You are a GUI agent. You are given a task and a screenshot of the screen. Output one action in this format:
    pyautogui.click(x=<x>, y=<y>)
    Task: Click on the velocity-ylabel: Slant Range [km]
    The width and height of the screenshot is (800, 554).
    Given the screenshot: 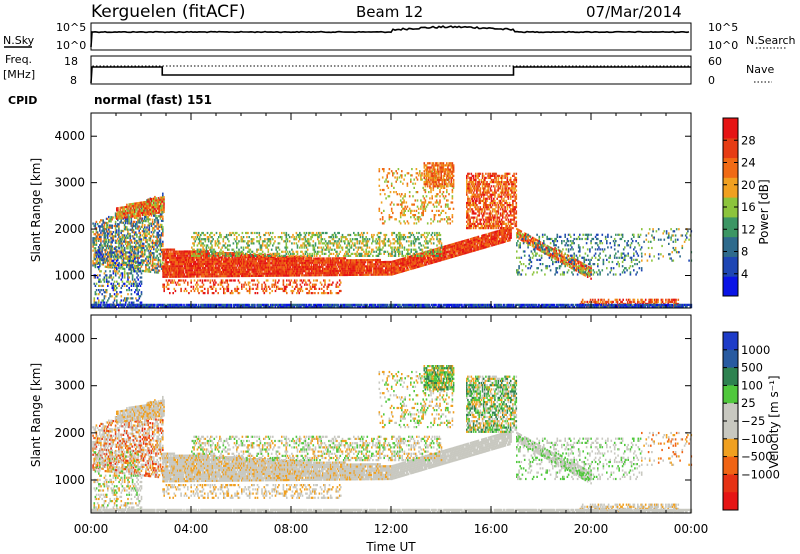 What is the action you would take?
    pyautogui.click(x=36, y=415)
    